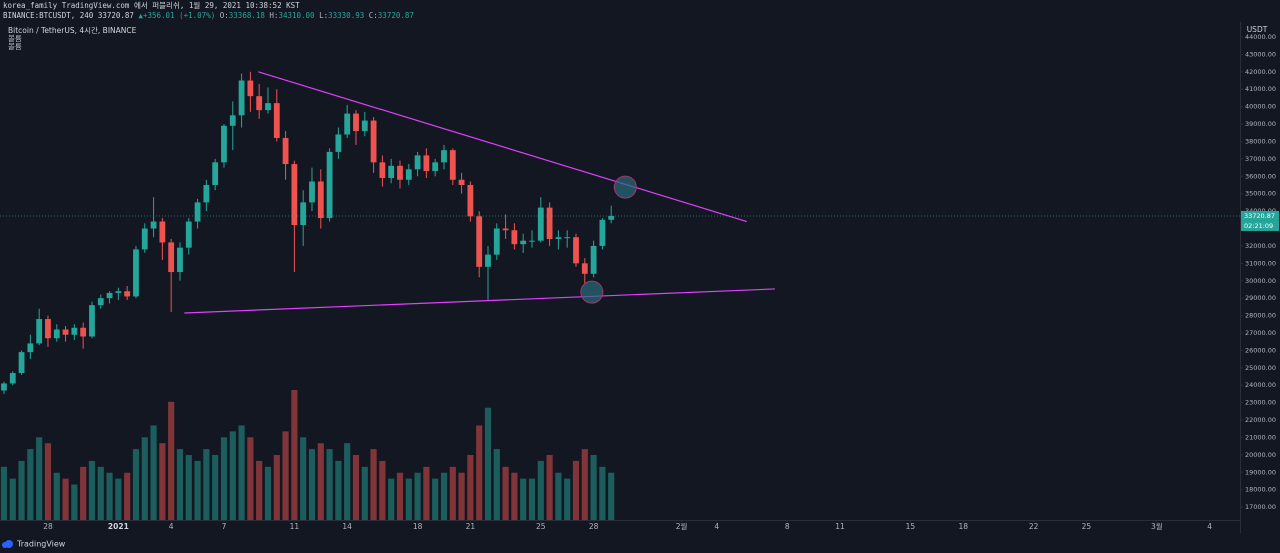 This screenshot has height=553, width=1280. Describe the element at coordinates (1260, 54) in the screenshot. I see `y-tick-label: 43000.00` at that location.